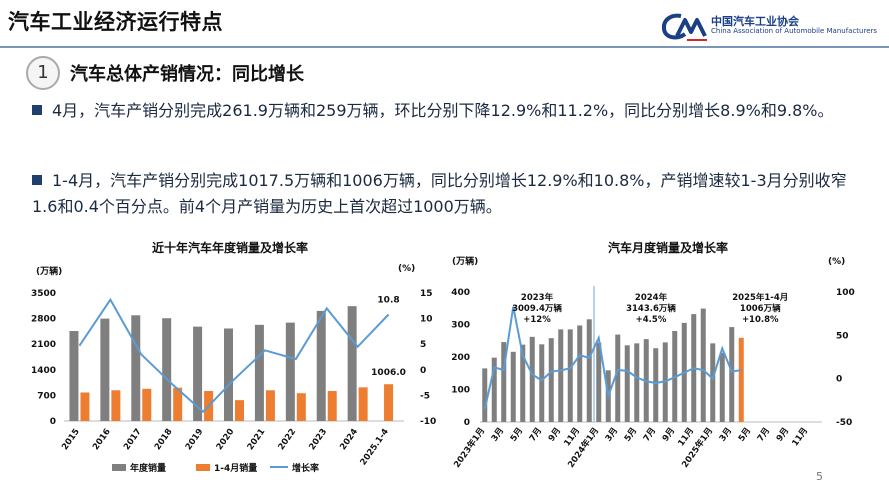 The width and height of the screenshot is (889, 500). What do you see at coordinates (760, 320) in the screenshot?
I see `annotation-growth: +10.8%` at bounding box center [760, 320].